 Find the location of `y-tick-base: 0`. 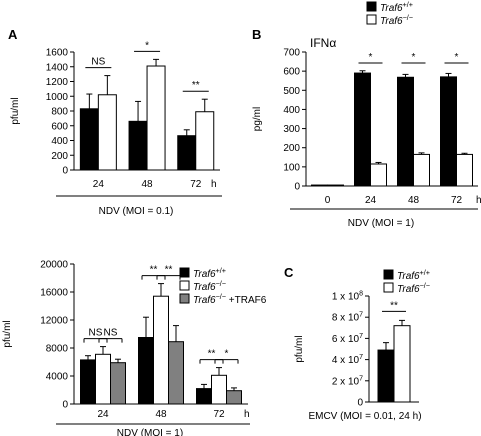

y-tick-base: 0 is located at coordinates (360, 403).